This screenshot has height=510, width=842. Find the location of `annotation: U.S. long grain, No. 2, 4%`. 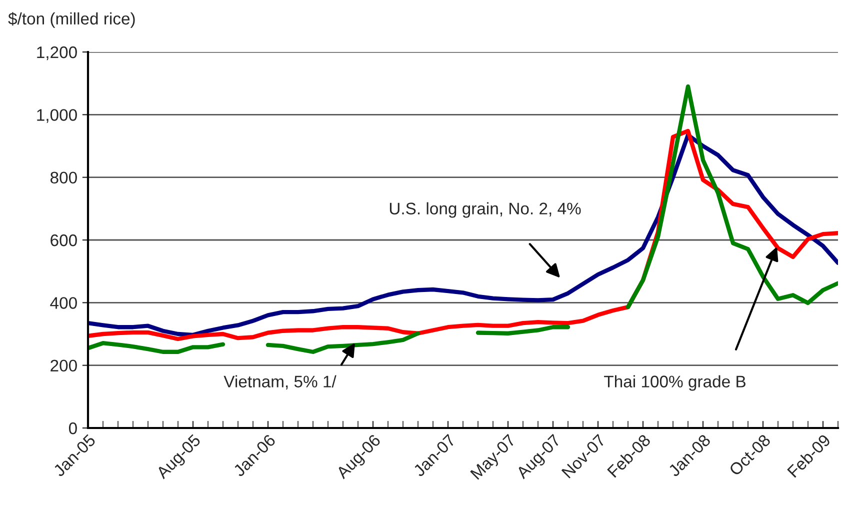

annotation: U.S. long grain, No. 2, 4% is located at coordinates (485, 210).